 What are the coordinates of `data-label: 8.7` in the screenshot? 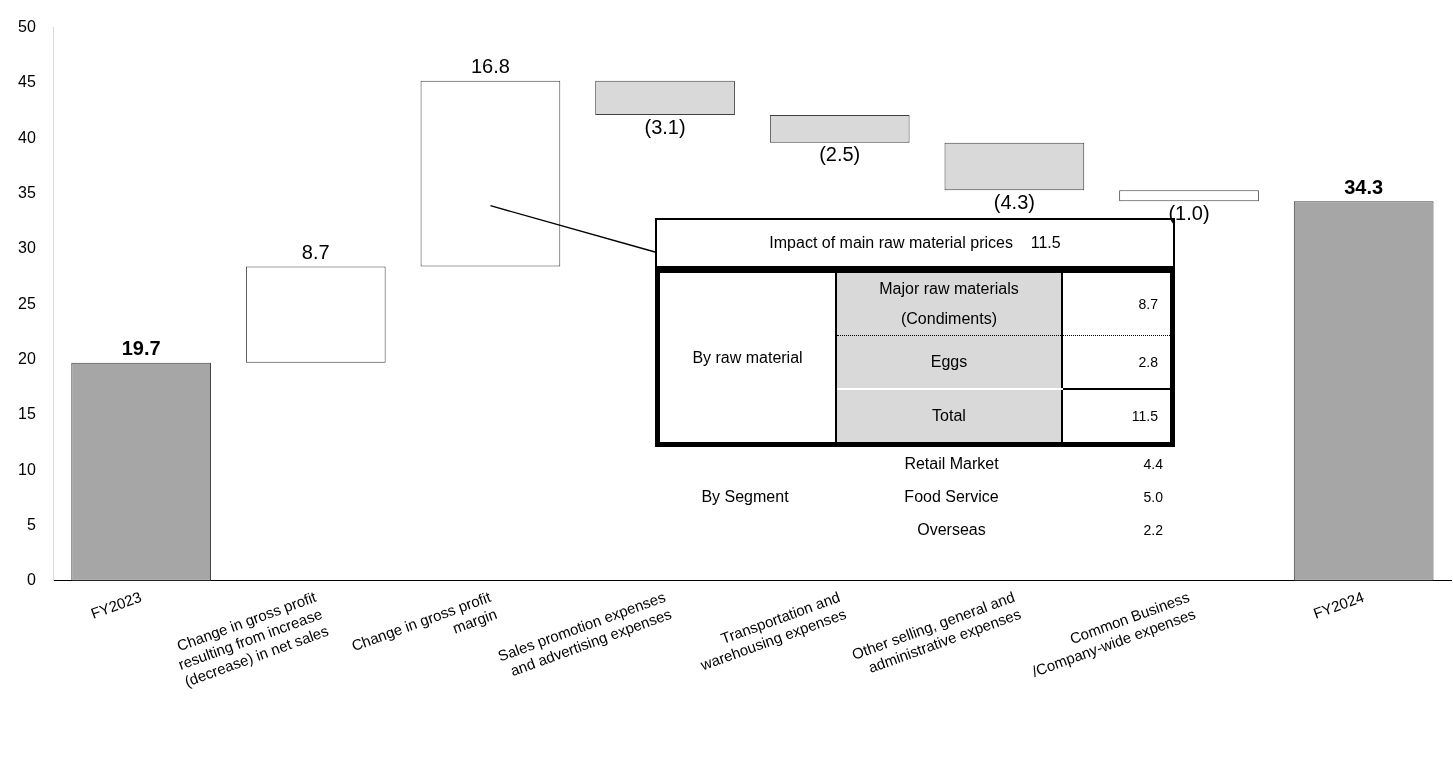 It's located at (315, 252).